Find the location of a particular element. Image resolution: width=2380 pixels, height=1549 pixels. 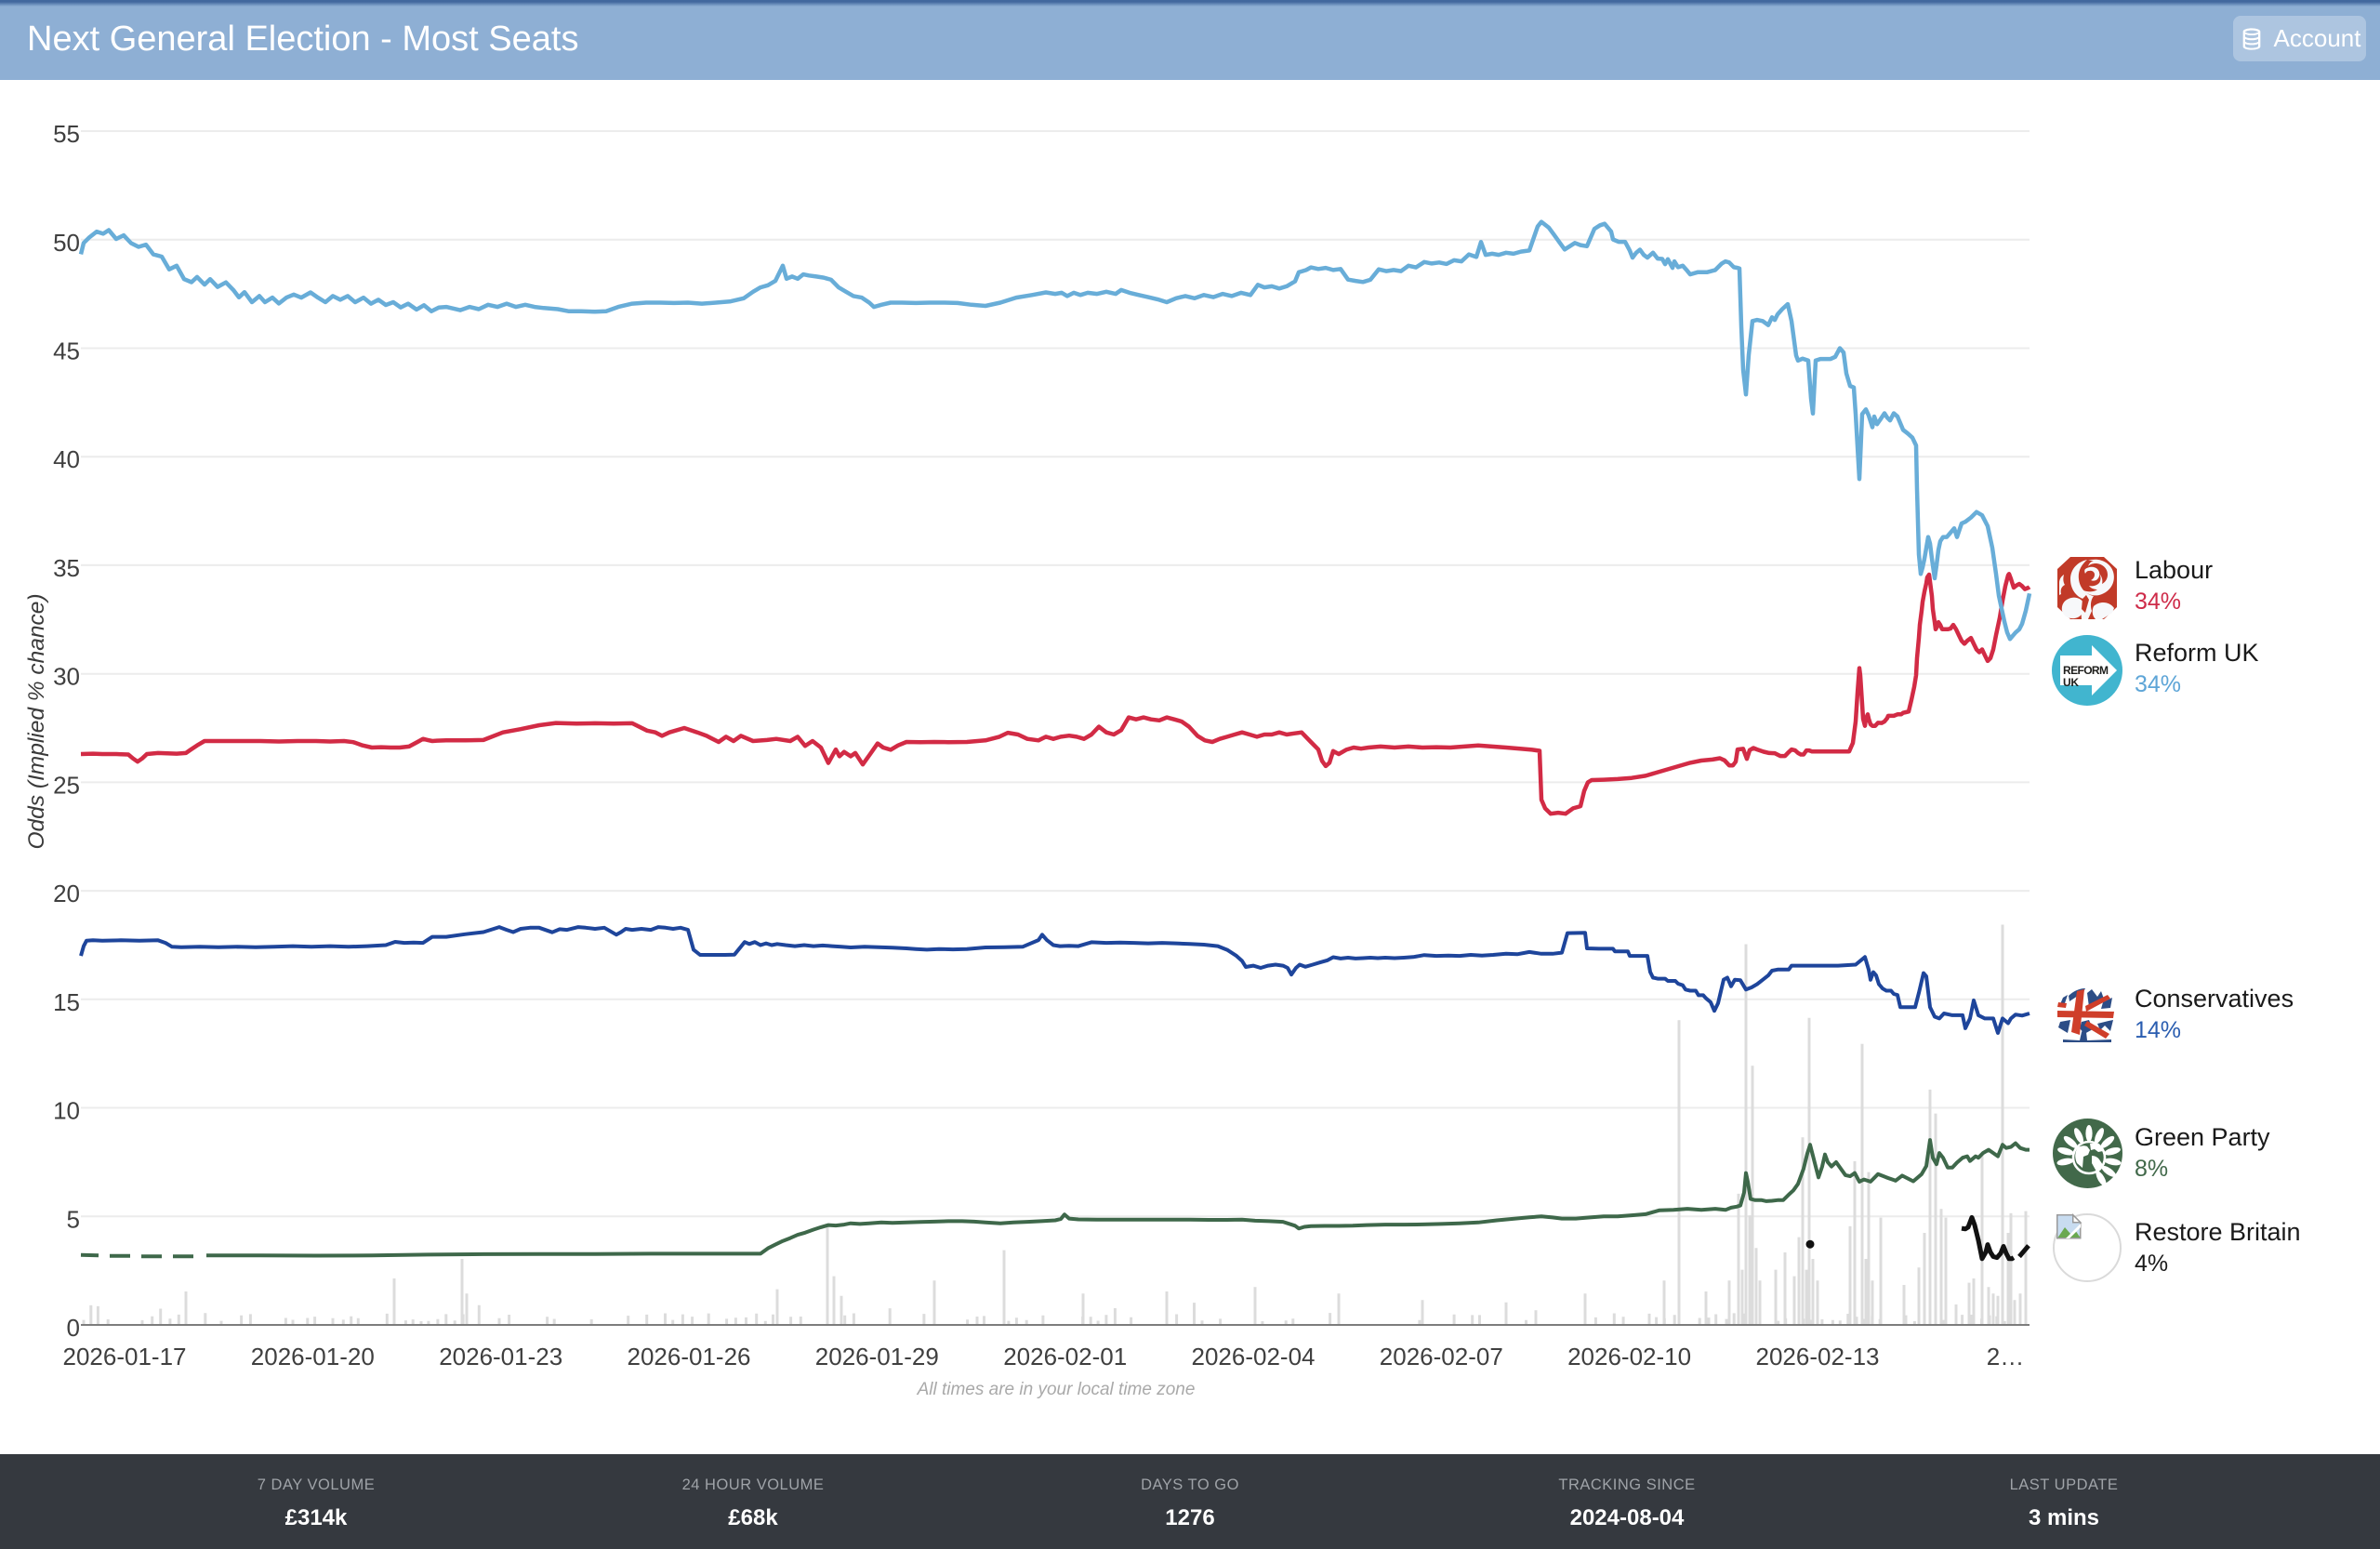

svg-text: 0 is located at coordinates (73, 1328).